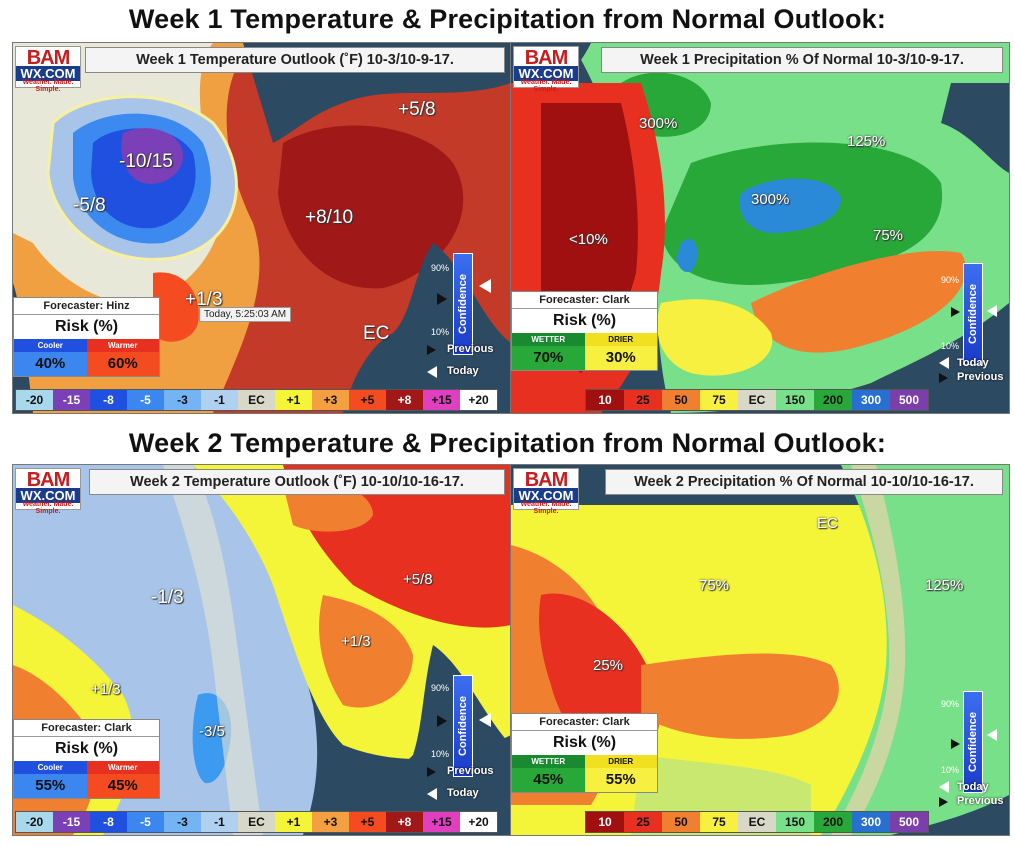 This screenshot has width=1015, height=846. What do you see at coordinates (48, 491) in the screenshot?
I see `bam-logo: BAM WX.COM Weather. Made. Simple.` at bounding box center [48, 491].